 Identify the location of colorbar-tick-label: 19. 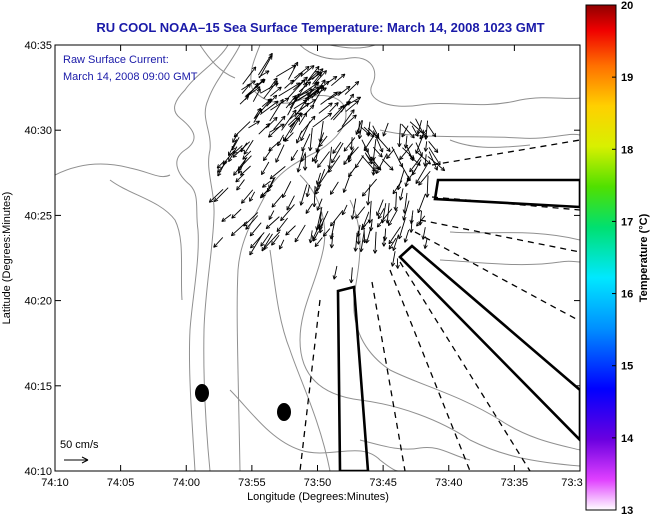
(627, 78).